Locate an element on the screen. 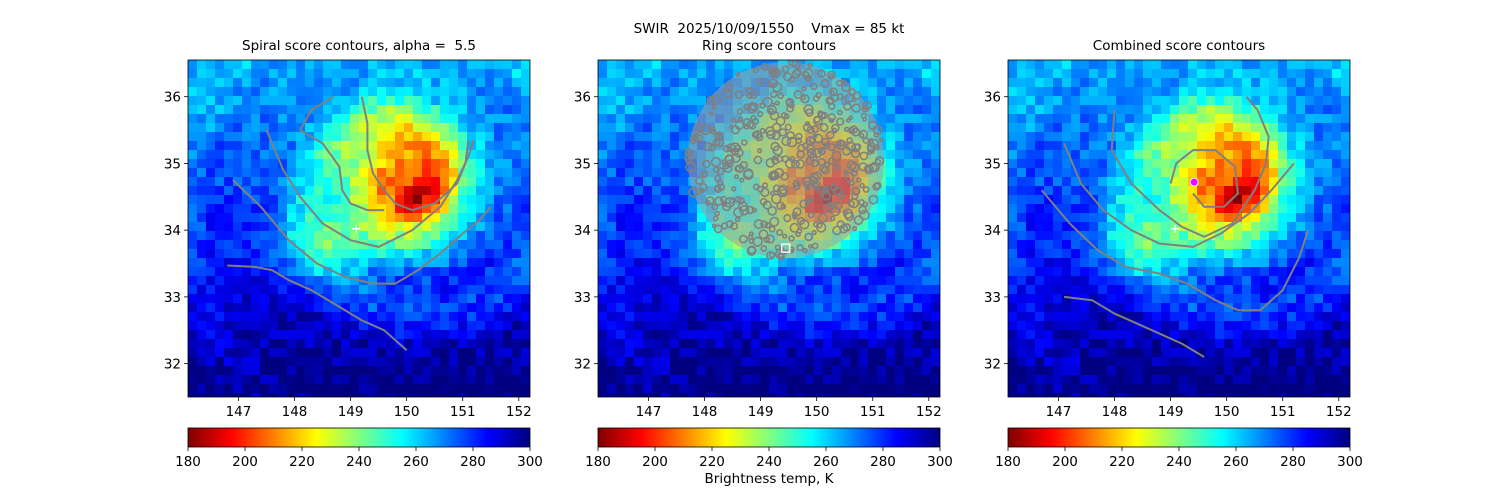 This screenshot has height=500, width=1500. panel-title-combined: Combined score contours is located at coordinates (1179, 46).